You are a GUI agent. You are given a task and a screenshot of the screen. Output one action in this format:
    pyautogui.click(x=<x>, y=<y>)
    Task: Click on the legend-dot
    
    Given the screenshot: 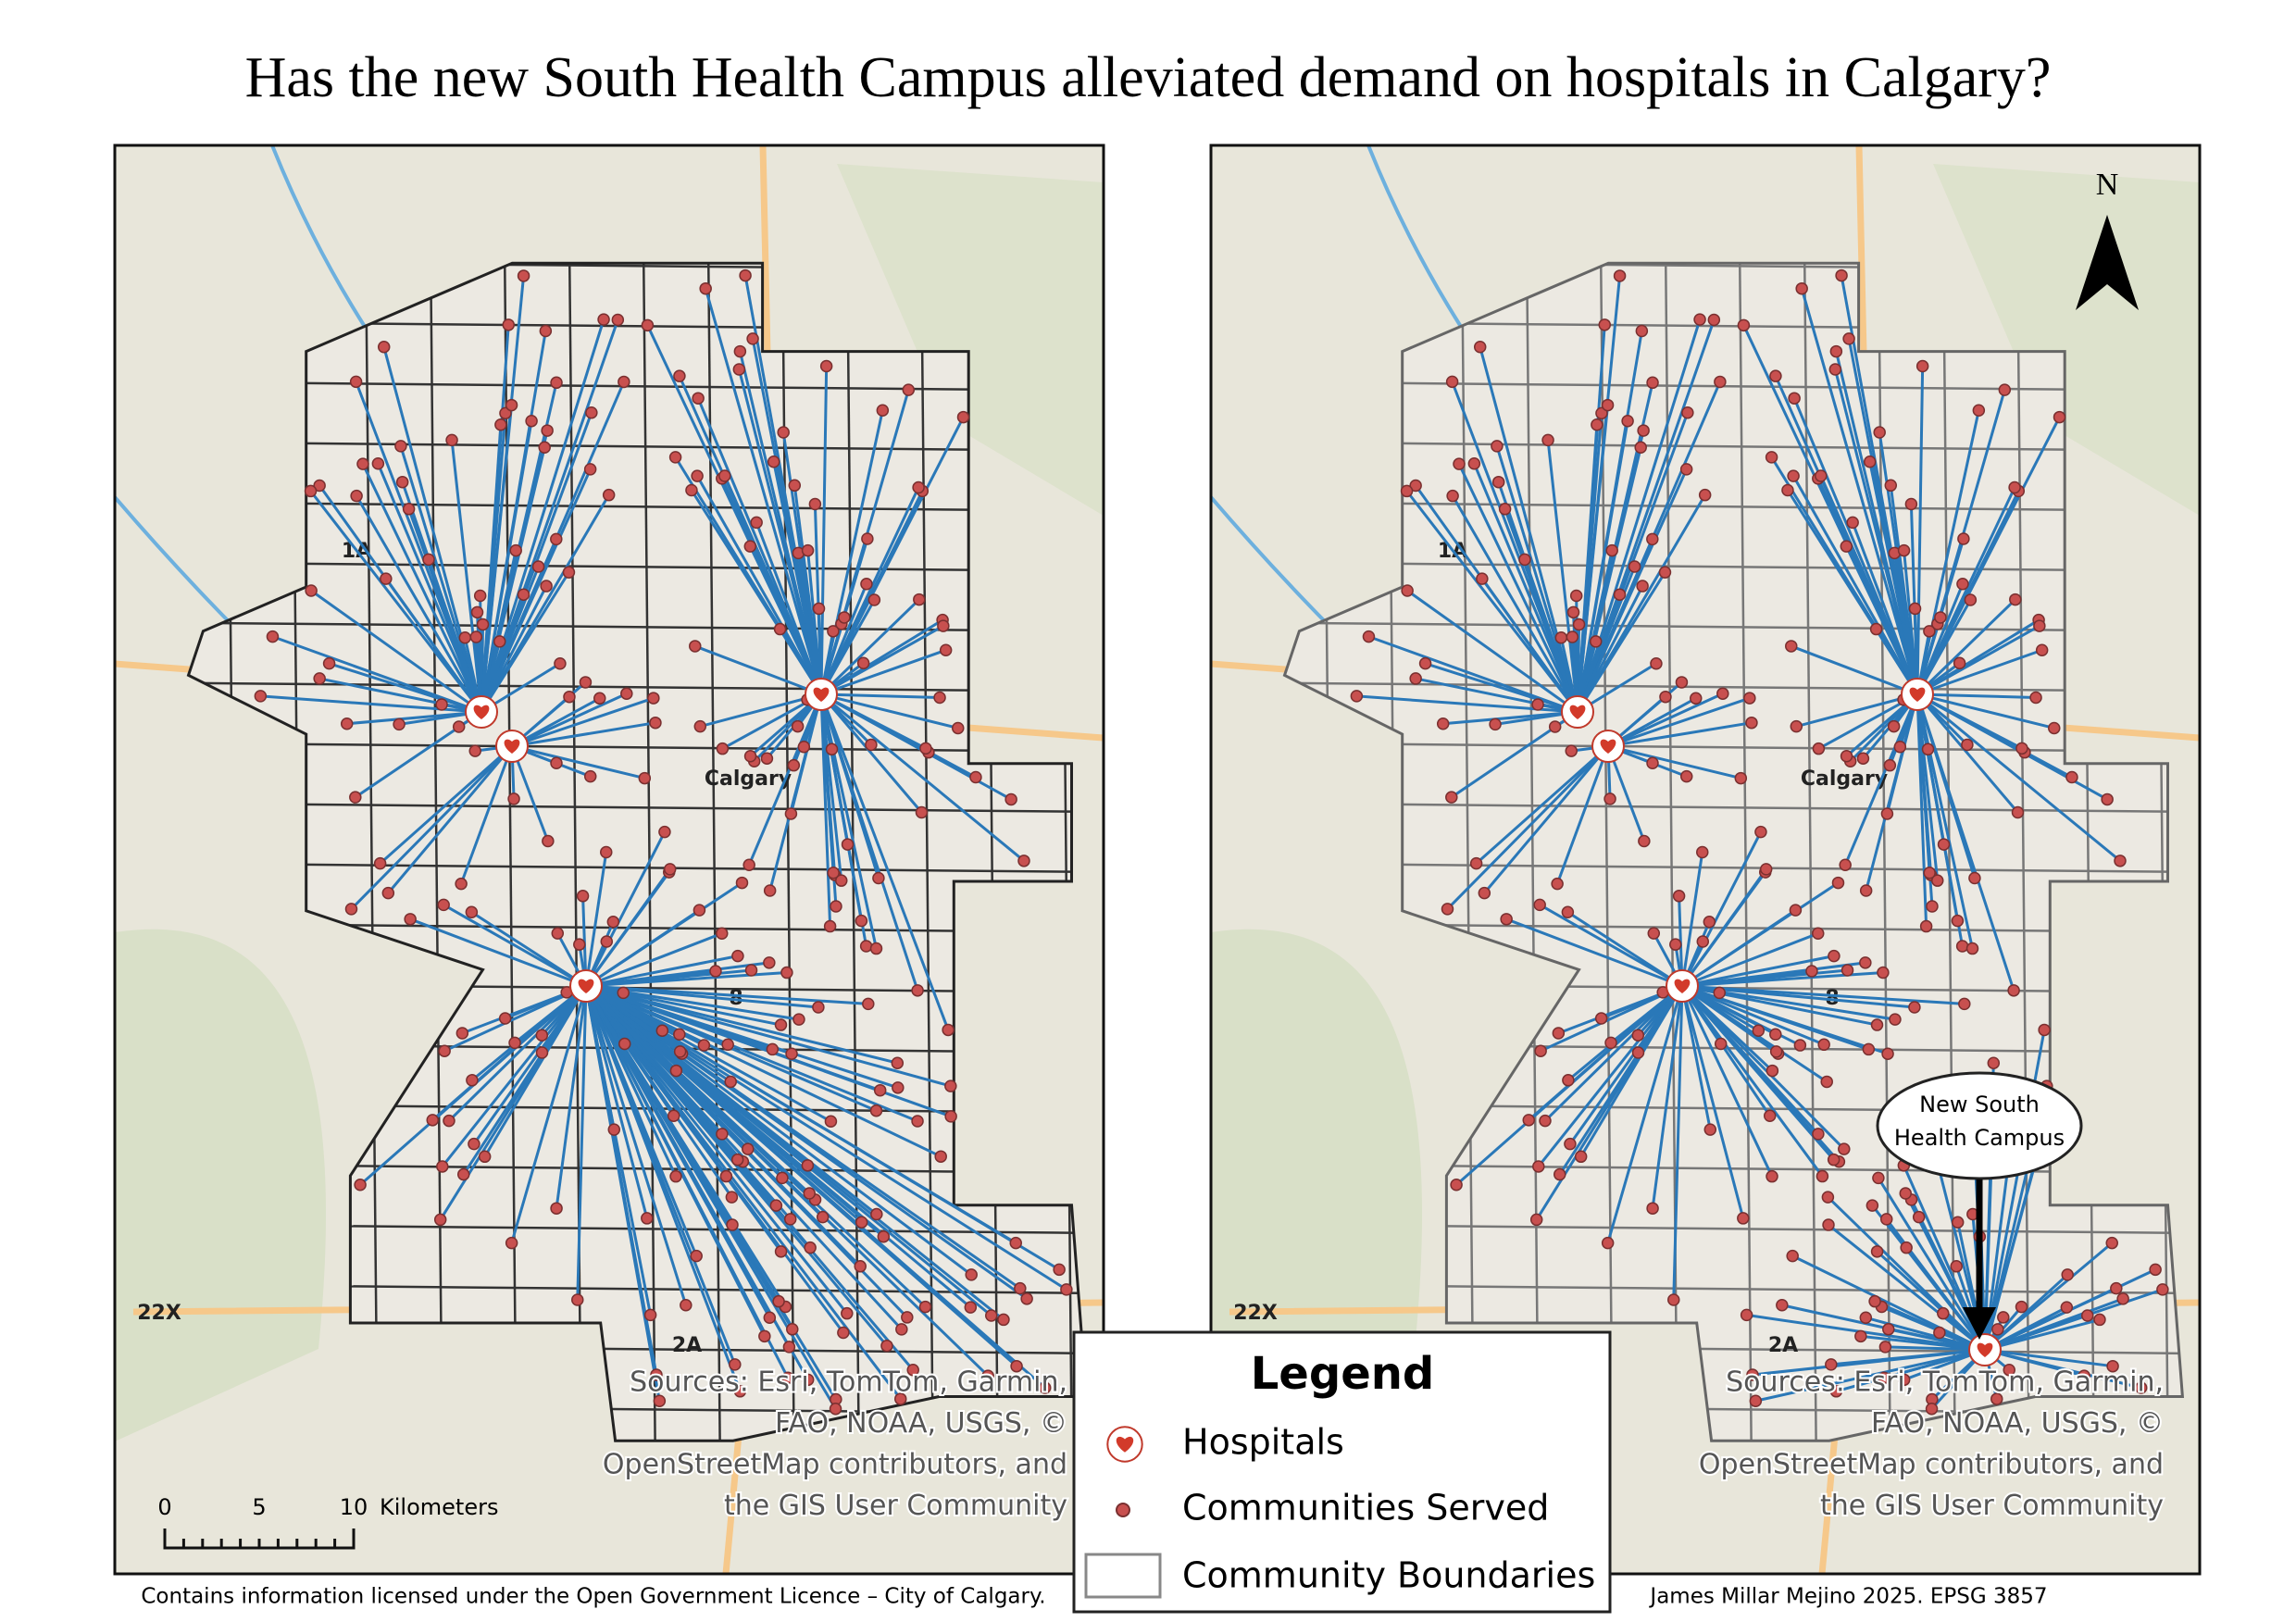 What is the action you would take?
    pyautogui.click(x=1123, y=1510)
    